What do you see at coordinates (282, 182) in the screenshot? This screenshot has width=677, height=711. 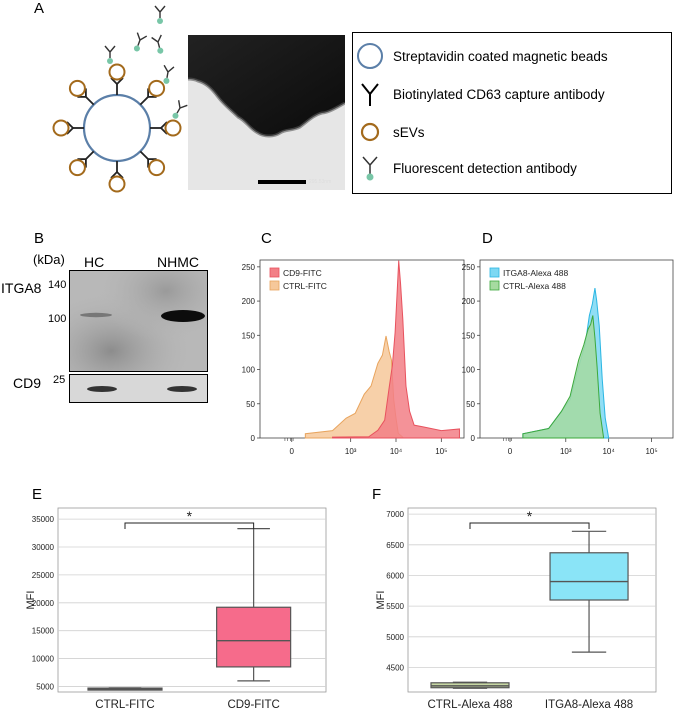 I see `scale-bar` at bounding box center [282, 182].